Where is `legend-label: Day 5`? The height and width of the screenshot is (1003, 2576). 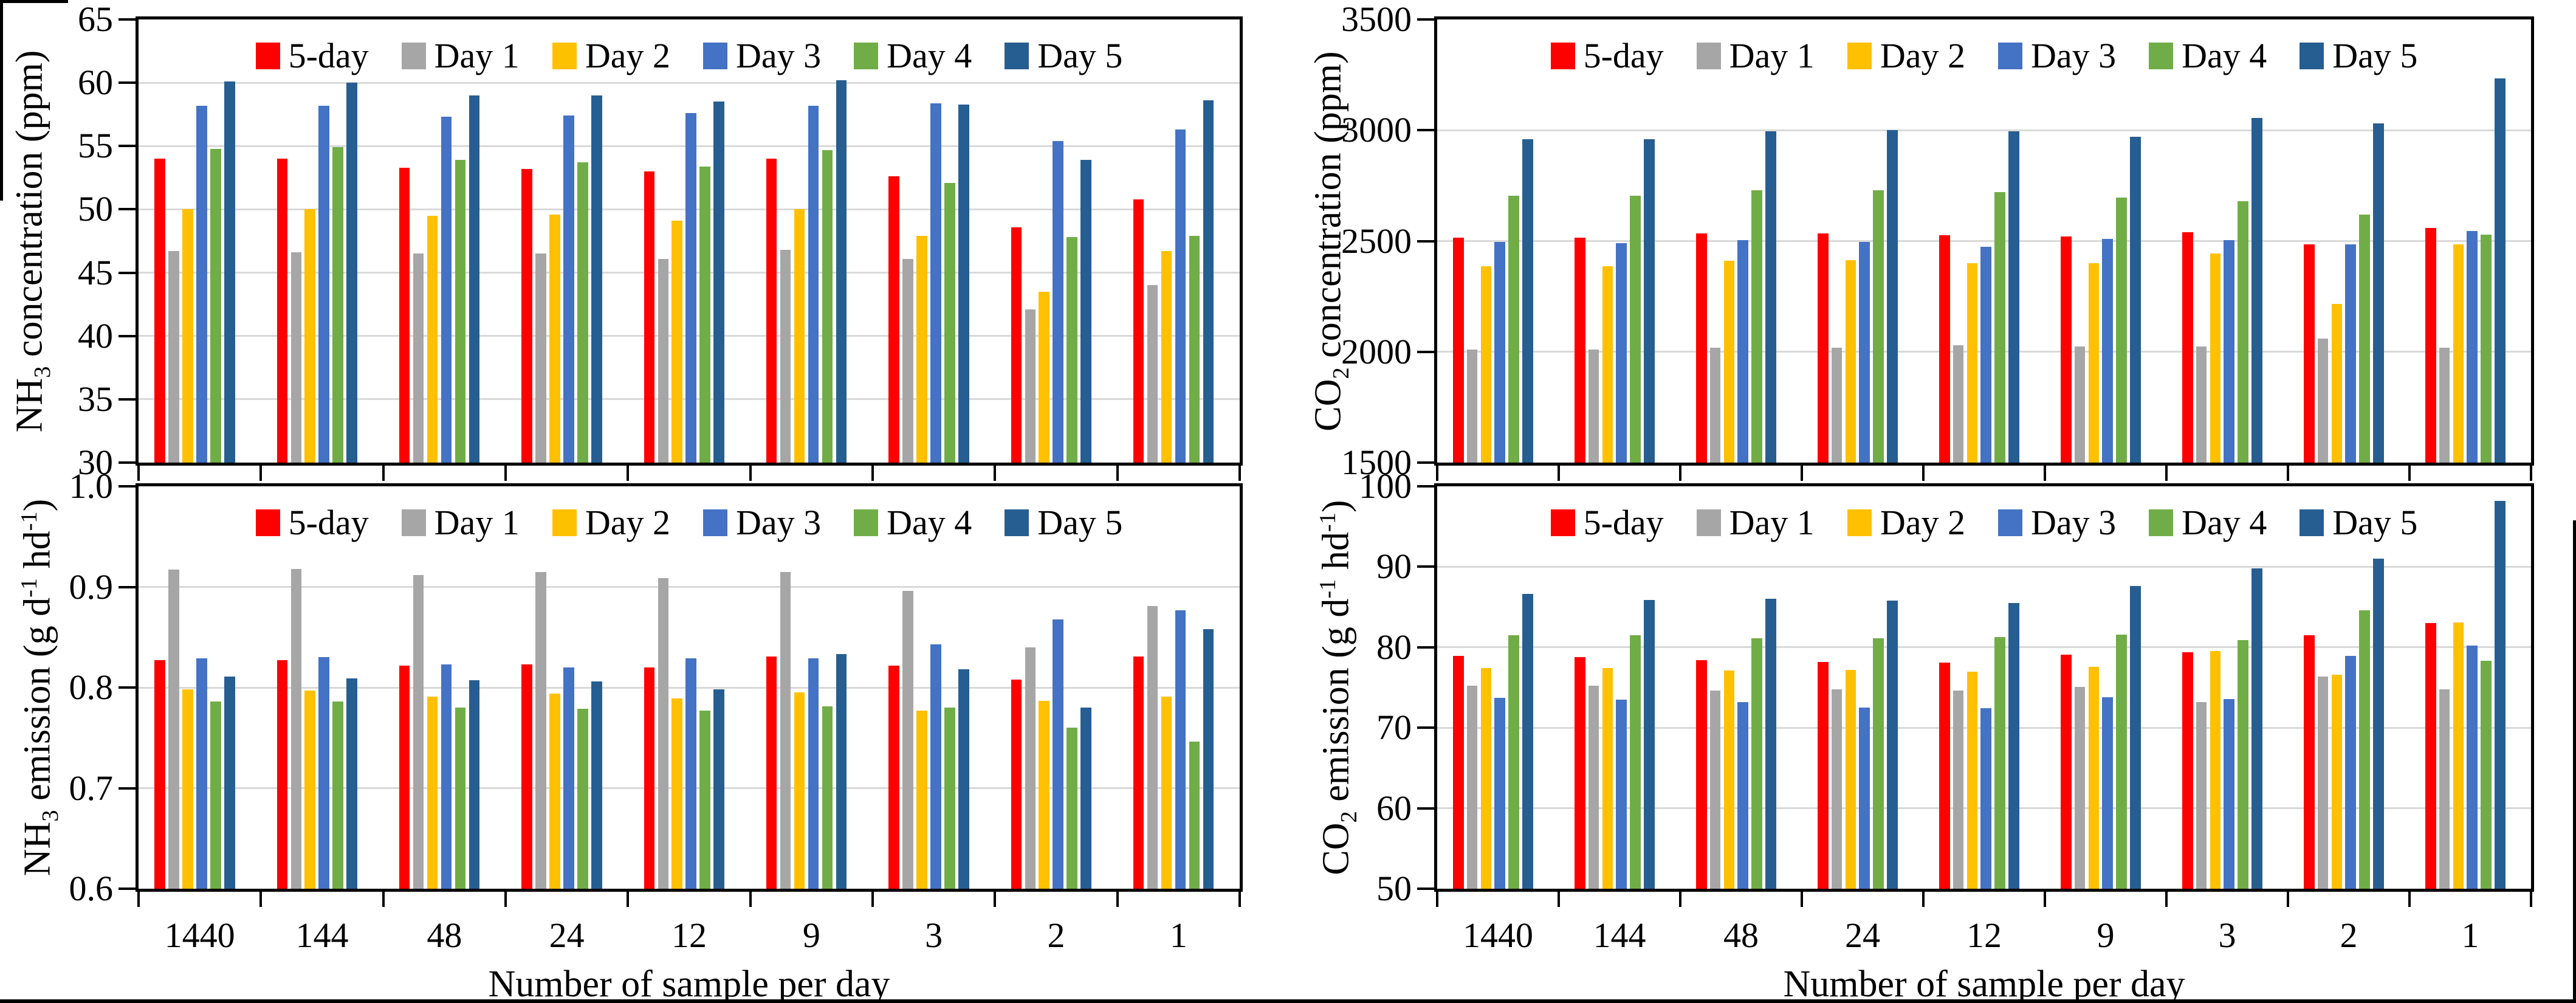
legend-label: Day 5 is located at coordinates (2375, 55).